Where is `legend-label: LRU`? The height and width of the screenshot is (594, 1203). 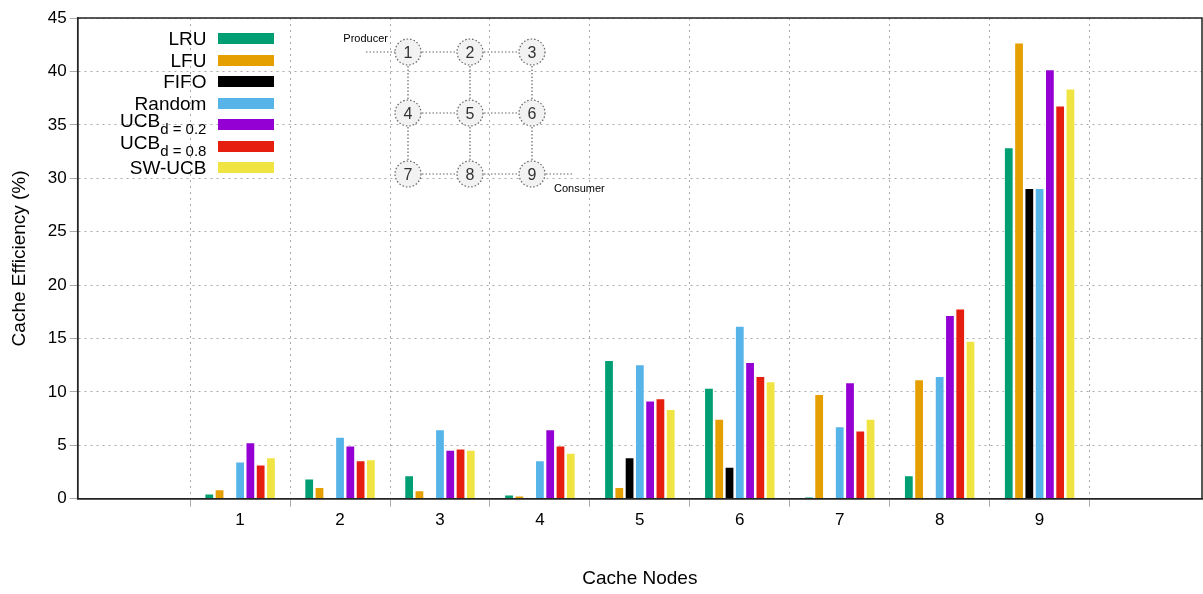
legend-label: LRU is located at coordinates (187, 39).